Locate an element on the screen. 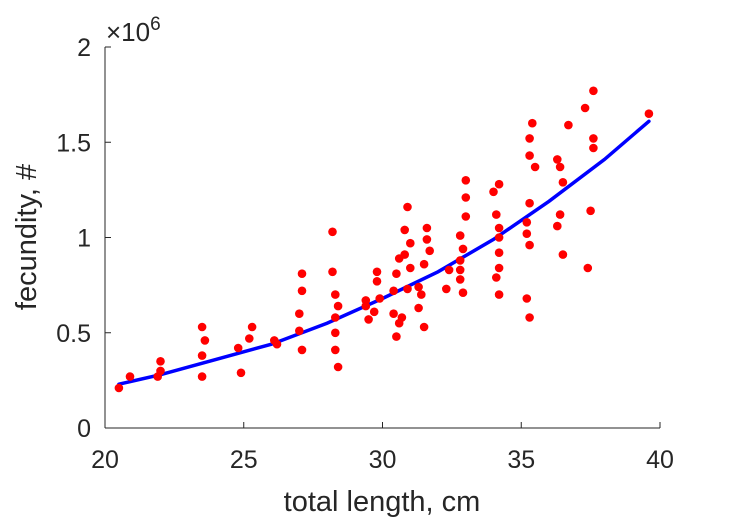 This screenshot has width=729, height=521. y-axis-label: fecundity, # is located at coordinates (27, 237).